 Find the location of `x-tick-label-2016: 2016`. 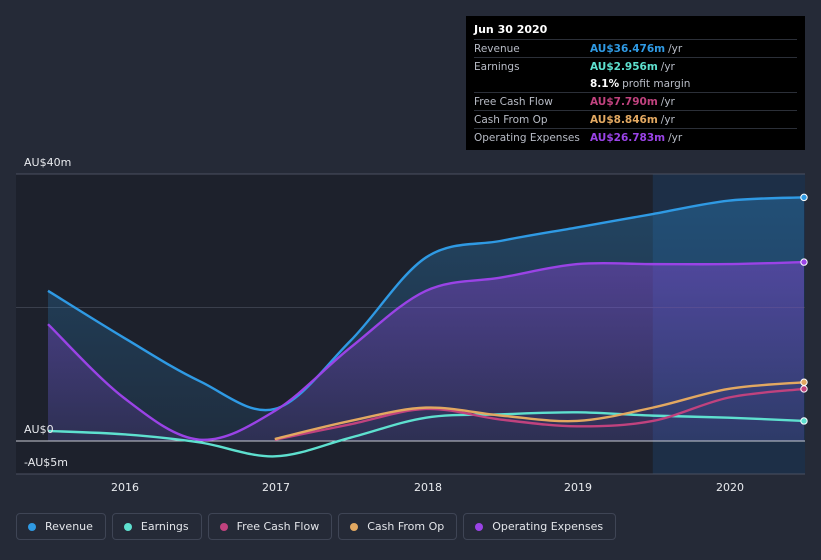

x-tick-label-2016: 2016 is located at coordinates (125, 487).